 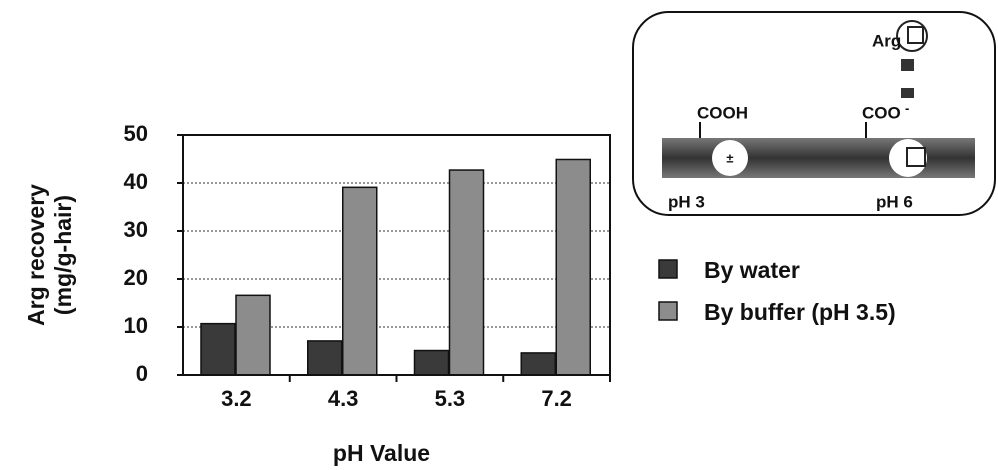 What do you see at coordinates (136, 229) in the screenshot?
I see `y-tick-label: 30` at bounding box center [136, 229].